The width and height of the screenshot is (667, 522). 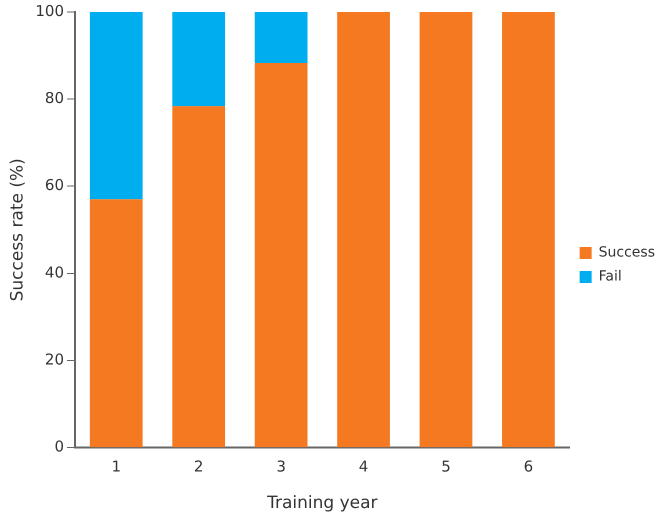 What do you see at coordinates (322, 503) in the screenshot?
I see `x-axis-title: Training year` at bounding box center [322, 503].